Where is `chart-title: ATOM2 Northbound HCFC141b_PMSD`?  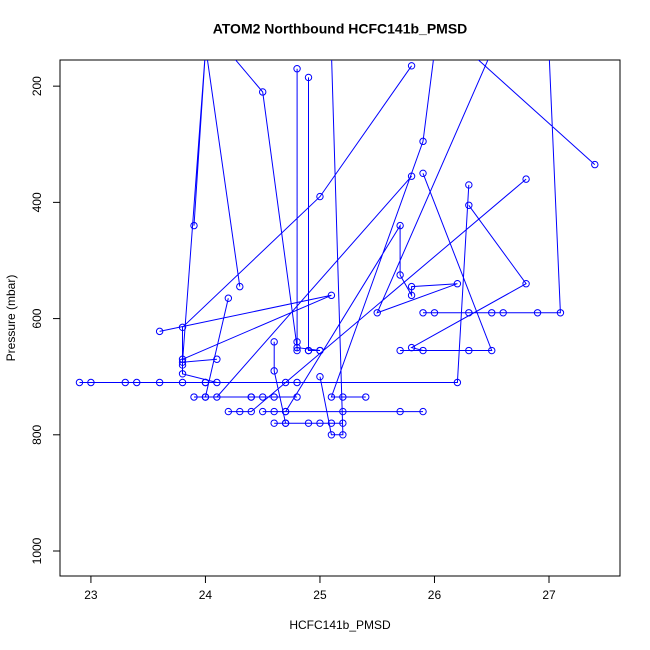
chart-title: ATOM2 Northbound HCFC141b_PMSD is located at coordinates (340, 29).